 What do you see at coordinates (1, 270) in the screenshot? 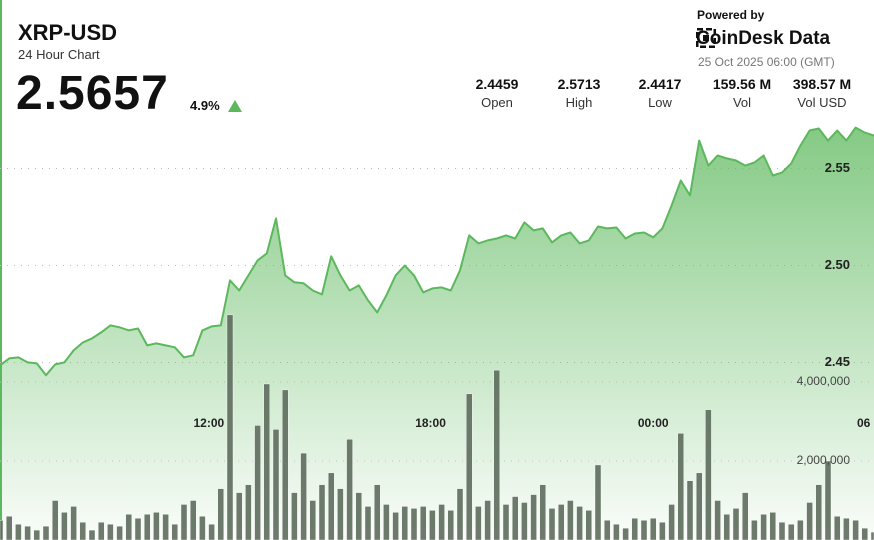
I see `left-edge` at bounding box center [1, 270].